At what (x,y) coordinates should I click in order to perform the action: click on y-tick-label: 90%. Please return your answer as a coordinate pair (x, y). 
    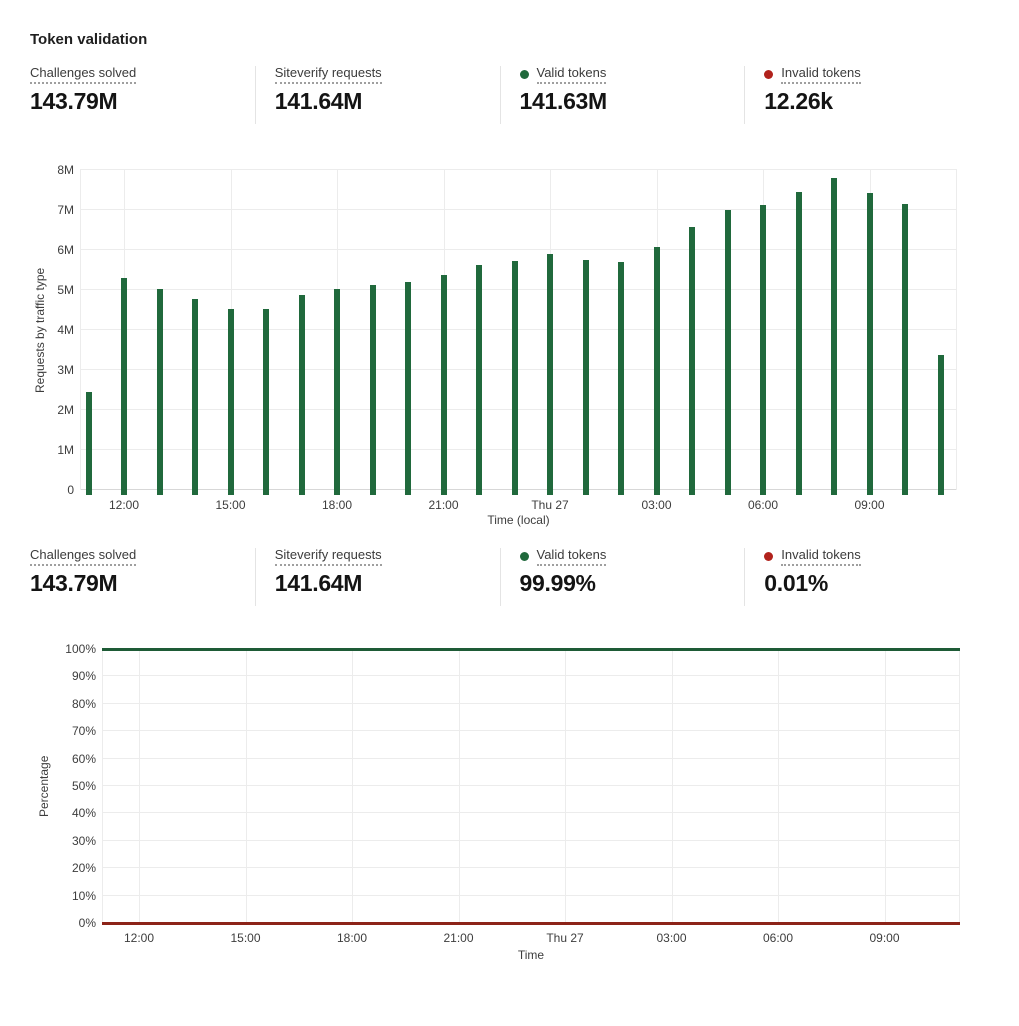
    Looking at the image, I should click on (83, 676).